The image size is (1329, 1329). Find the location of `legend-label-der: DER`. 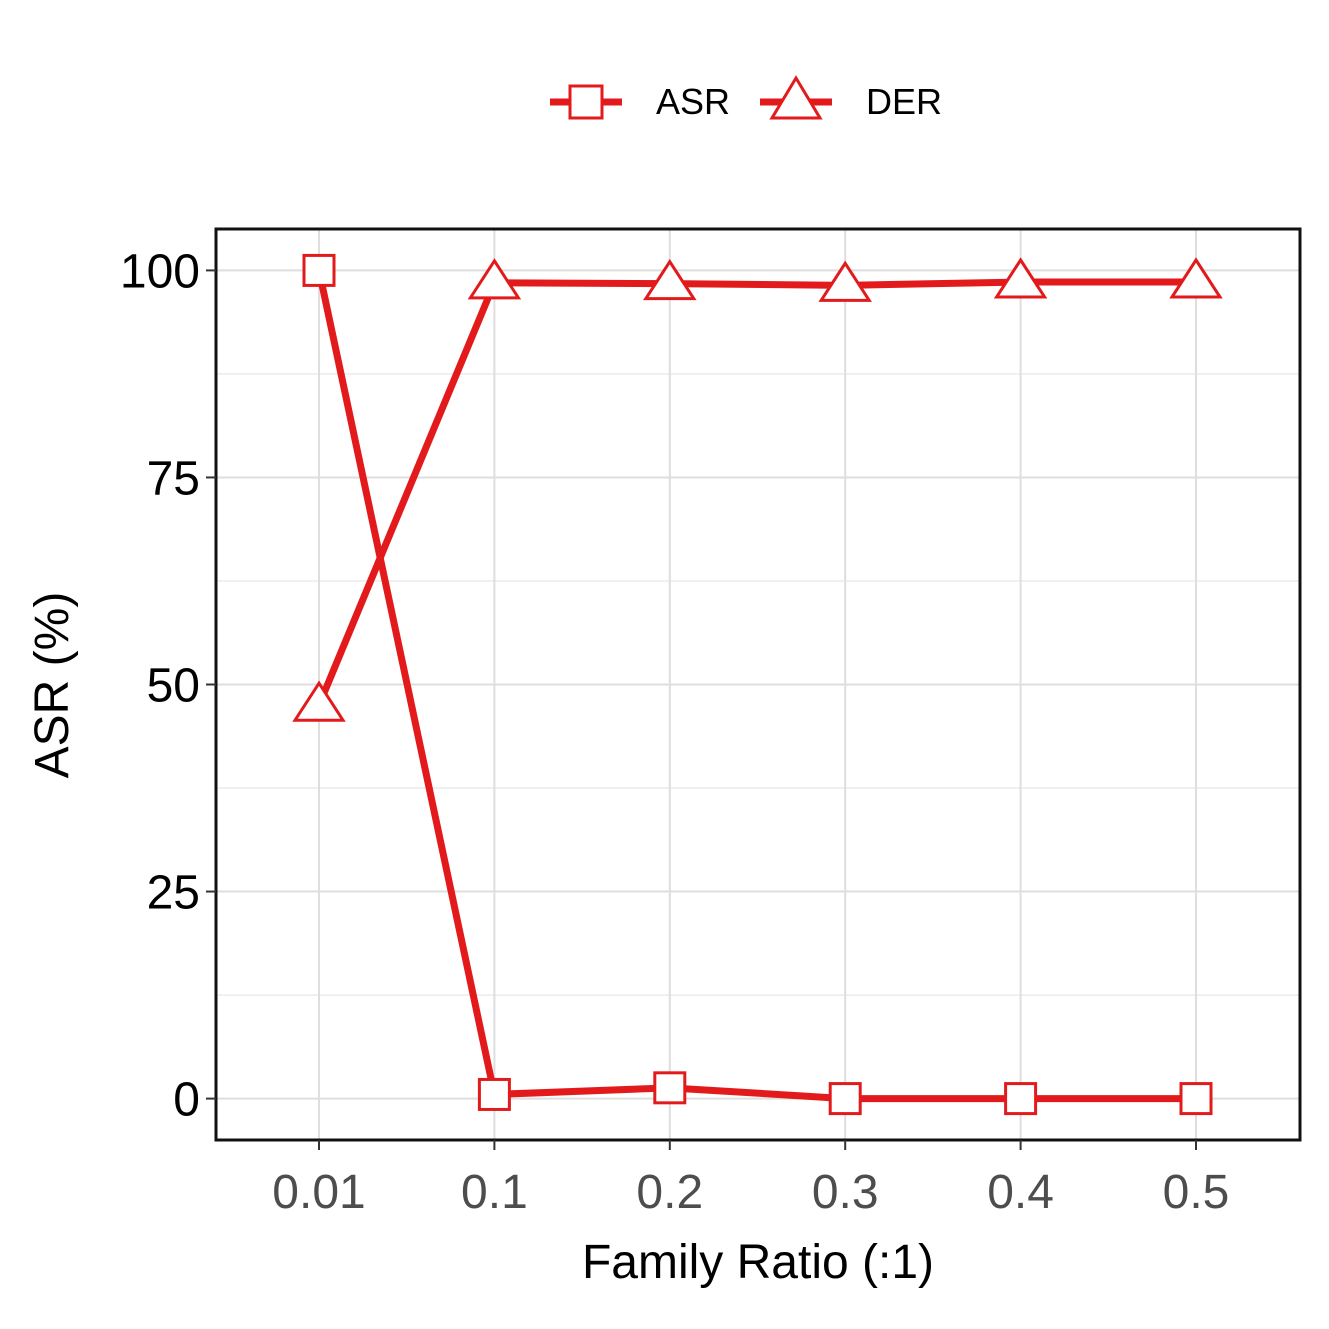

legend-label-der: DER is located at coordinates (904, 101).